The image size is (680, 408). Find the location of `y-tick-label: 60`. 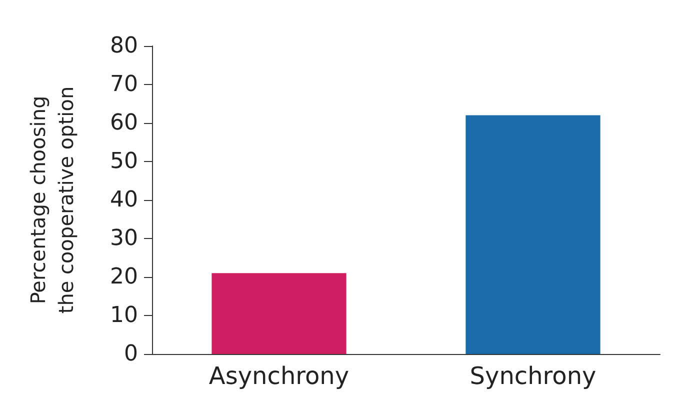

y-tick-label: 60 is located at coordinates (124, 123).